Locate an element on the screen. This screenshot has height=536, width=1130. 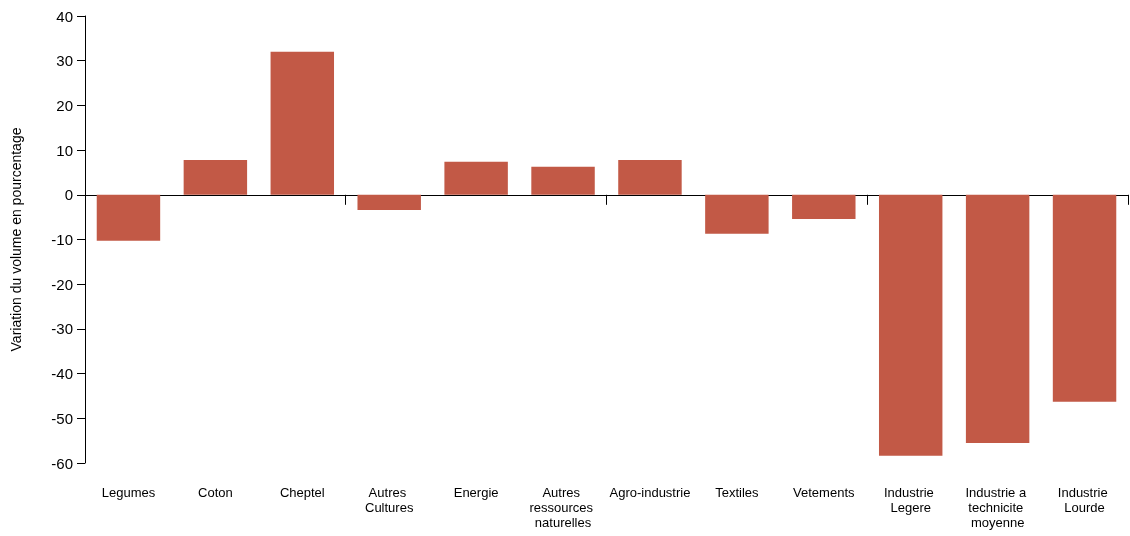
x-tick-label: Textiles is located at coordinates (737, 492).